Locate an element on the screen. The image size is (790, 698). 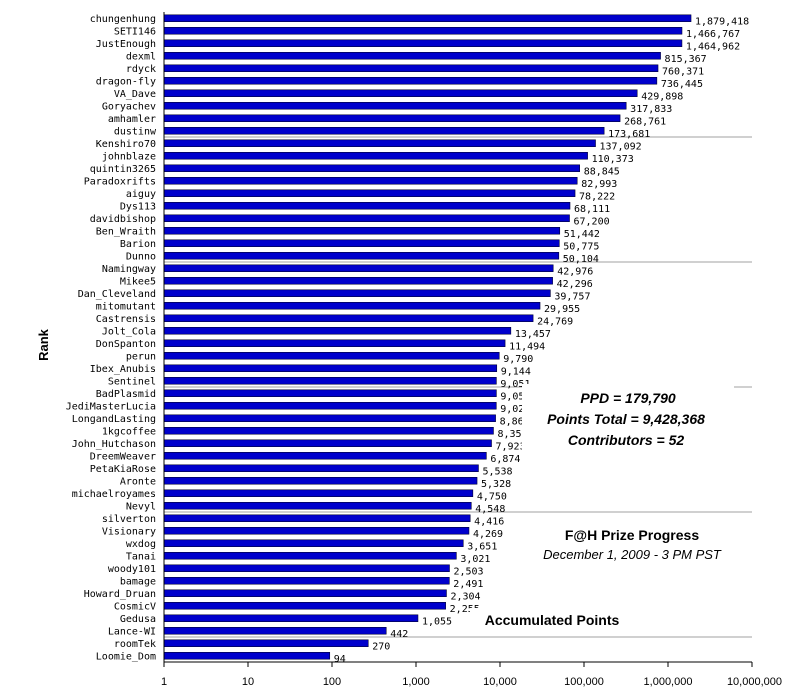
value-label: 9,144 is located at coordinates (516, 371).